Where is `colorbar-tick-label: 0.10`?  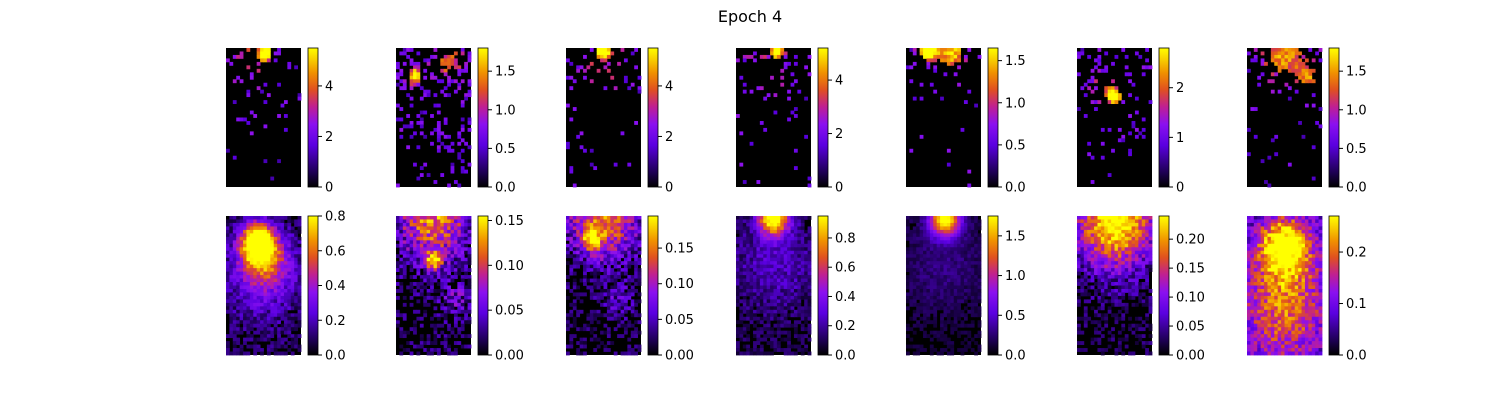 colorbar-tick-label: 0.10 is located at coordinates (679, 284).